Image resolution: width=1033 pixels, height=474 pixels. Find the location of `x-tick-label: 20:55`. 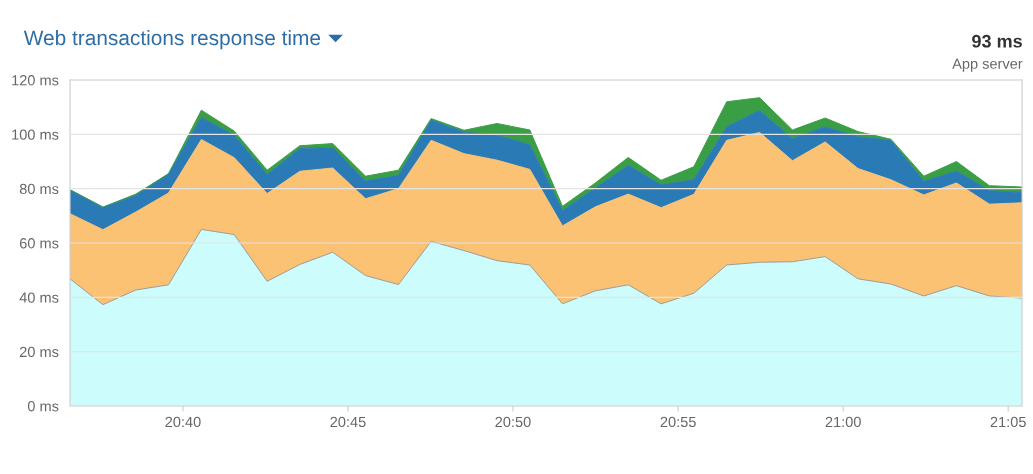

x-tick-label: 20:55 is located at coordinates (678, 422).